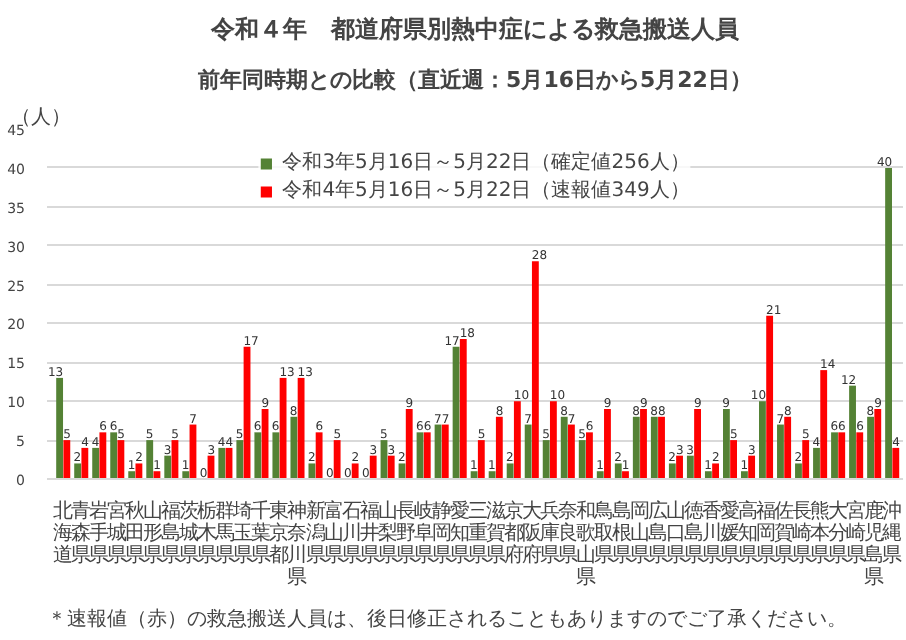  What do you see at coordinates (333, 533) in the screenshot?
I see `x-tick-label: 富山県` at bounding box center [333, 533].